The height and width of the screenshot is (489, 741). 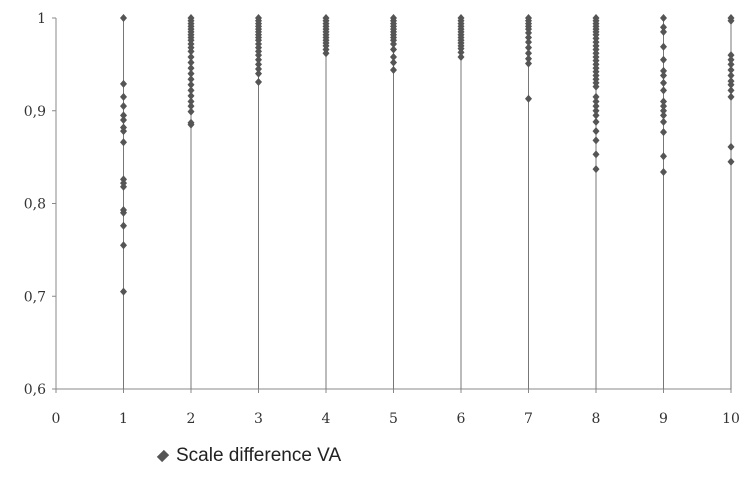 What do you see at coordinates (123, 419) in the screenshot?
I see `x-tick-label: 1` at bounding box center [123, 419].